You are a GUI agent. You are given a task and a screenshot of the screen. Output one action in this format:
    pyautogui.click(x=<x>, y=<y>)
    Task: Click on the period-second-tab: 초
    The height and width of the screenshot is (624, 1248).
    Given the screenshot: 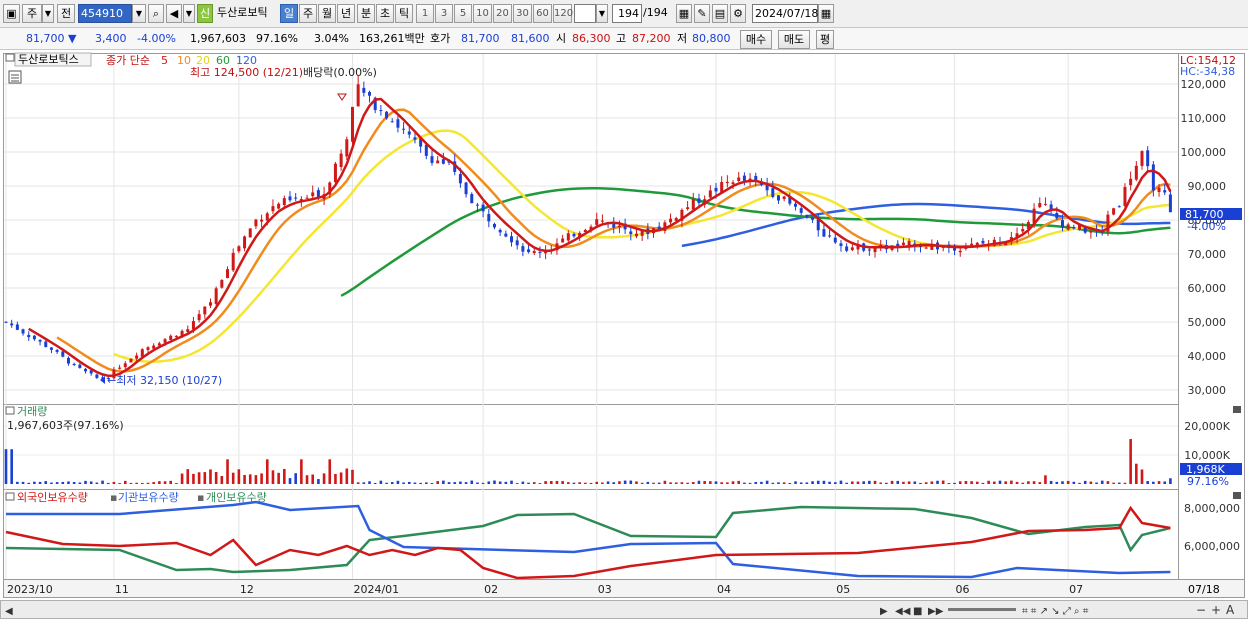 What is the action you would take?
    pyautogui.click(x=385, y=13)
    